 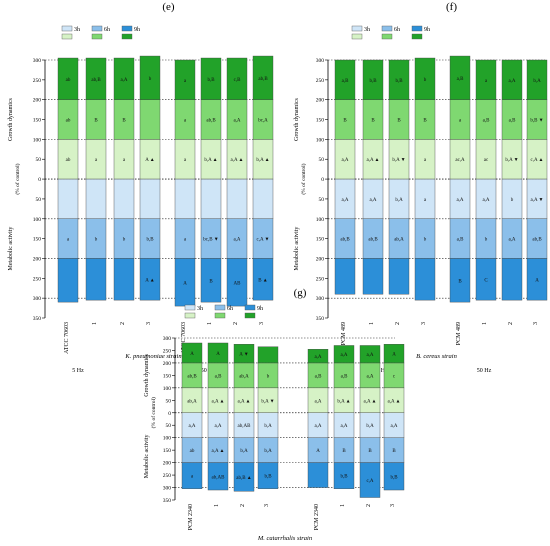 I want to click on legend-entry: 6h, so click(x=397, y=30).